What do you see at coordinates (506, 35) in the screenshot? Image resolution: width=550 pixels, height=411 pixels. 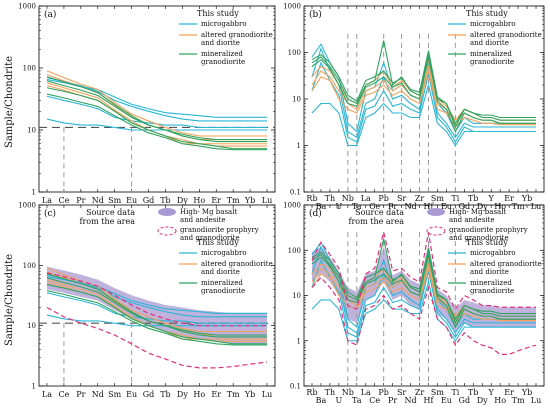 I see `legend-entry-1-0: altered granodiorite` at bounding box center [506, 35].